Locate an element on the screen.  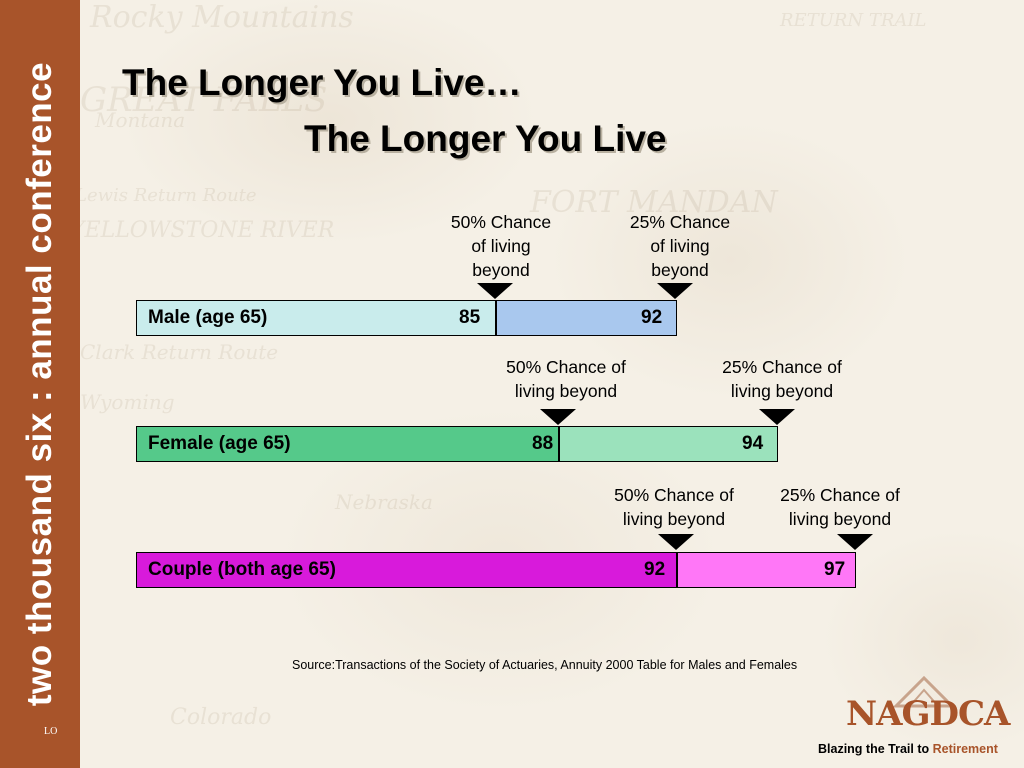
sidebar-footer: LO is located at coordinates (51, 731).